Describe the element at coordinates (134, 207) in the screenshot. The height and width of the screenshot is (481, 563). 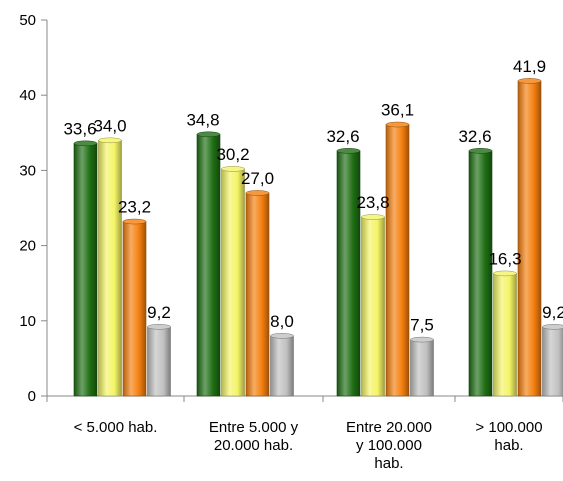
I see `data-label: 23,2` at that location.